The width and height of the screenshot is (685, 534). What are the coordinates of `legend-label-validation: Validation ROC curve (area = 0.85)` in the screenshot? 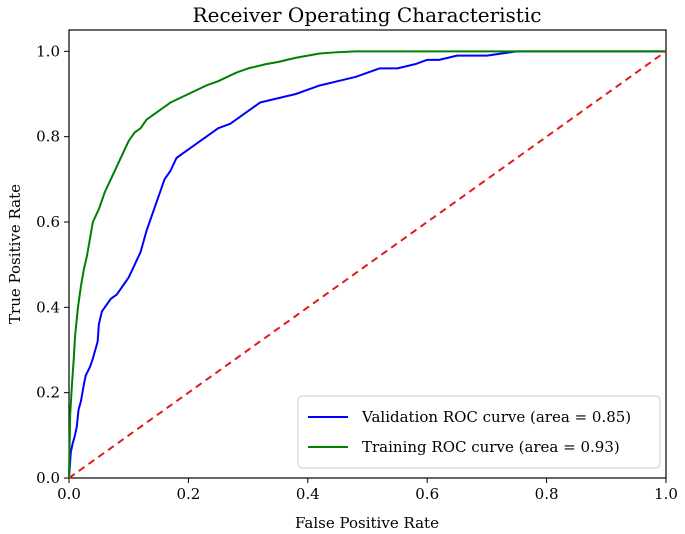 It's located at (496, 417).